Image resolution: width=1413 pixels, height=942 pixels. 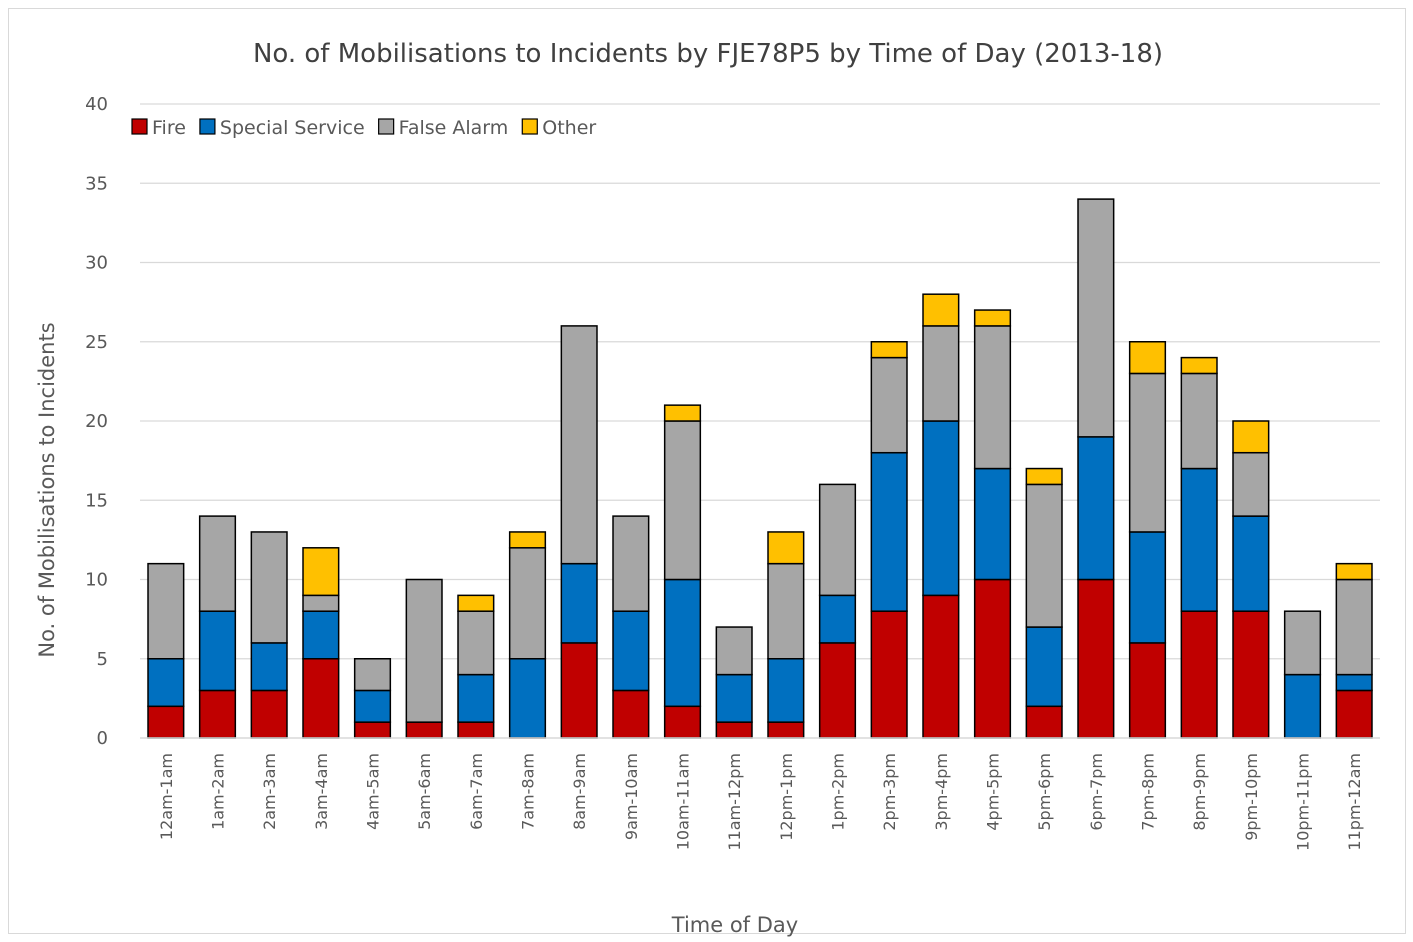 I want to click on y-axis-title: No. of Mobilisations to Incidents, so click(x=47, y=489).